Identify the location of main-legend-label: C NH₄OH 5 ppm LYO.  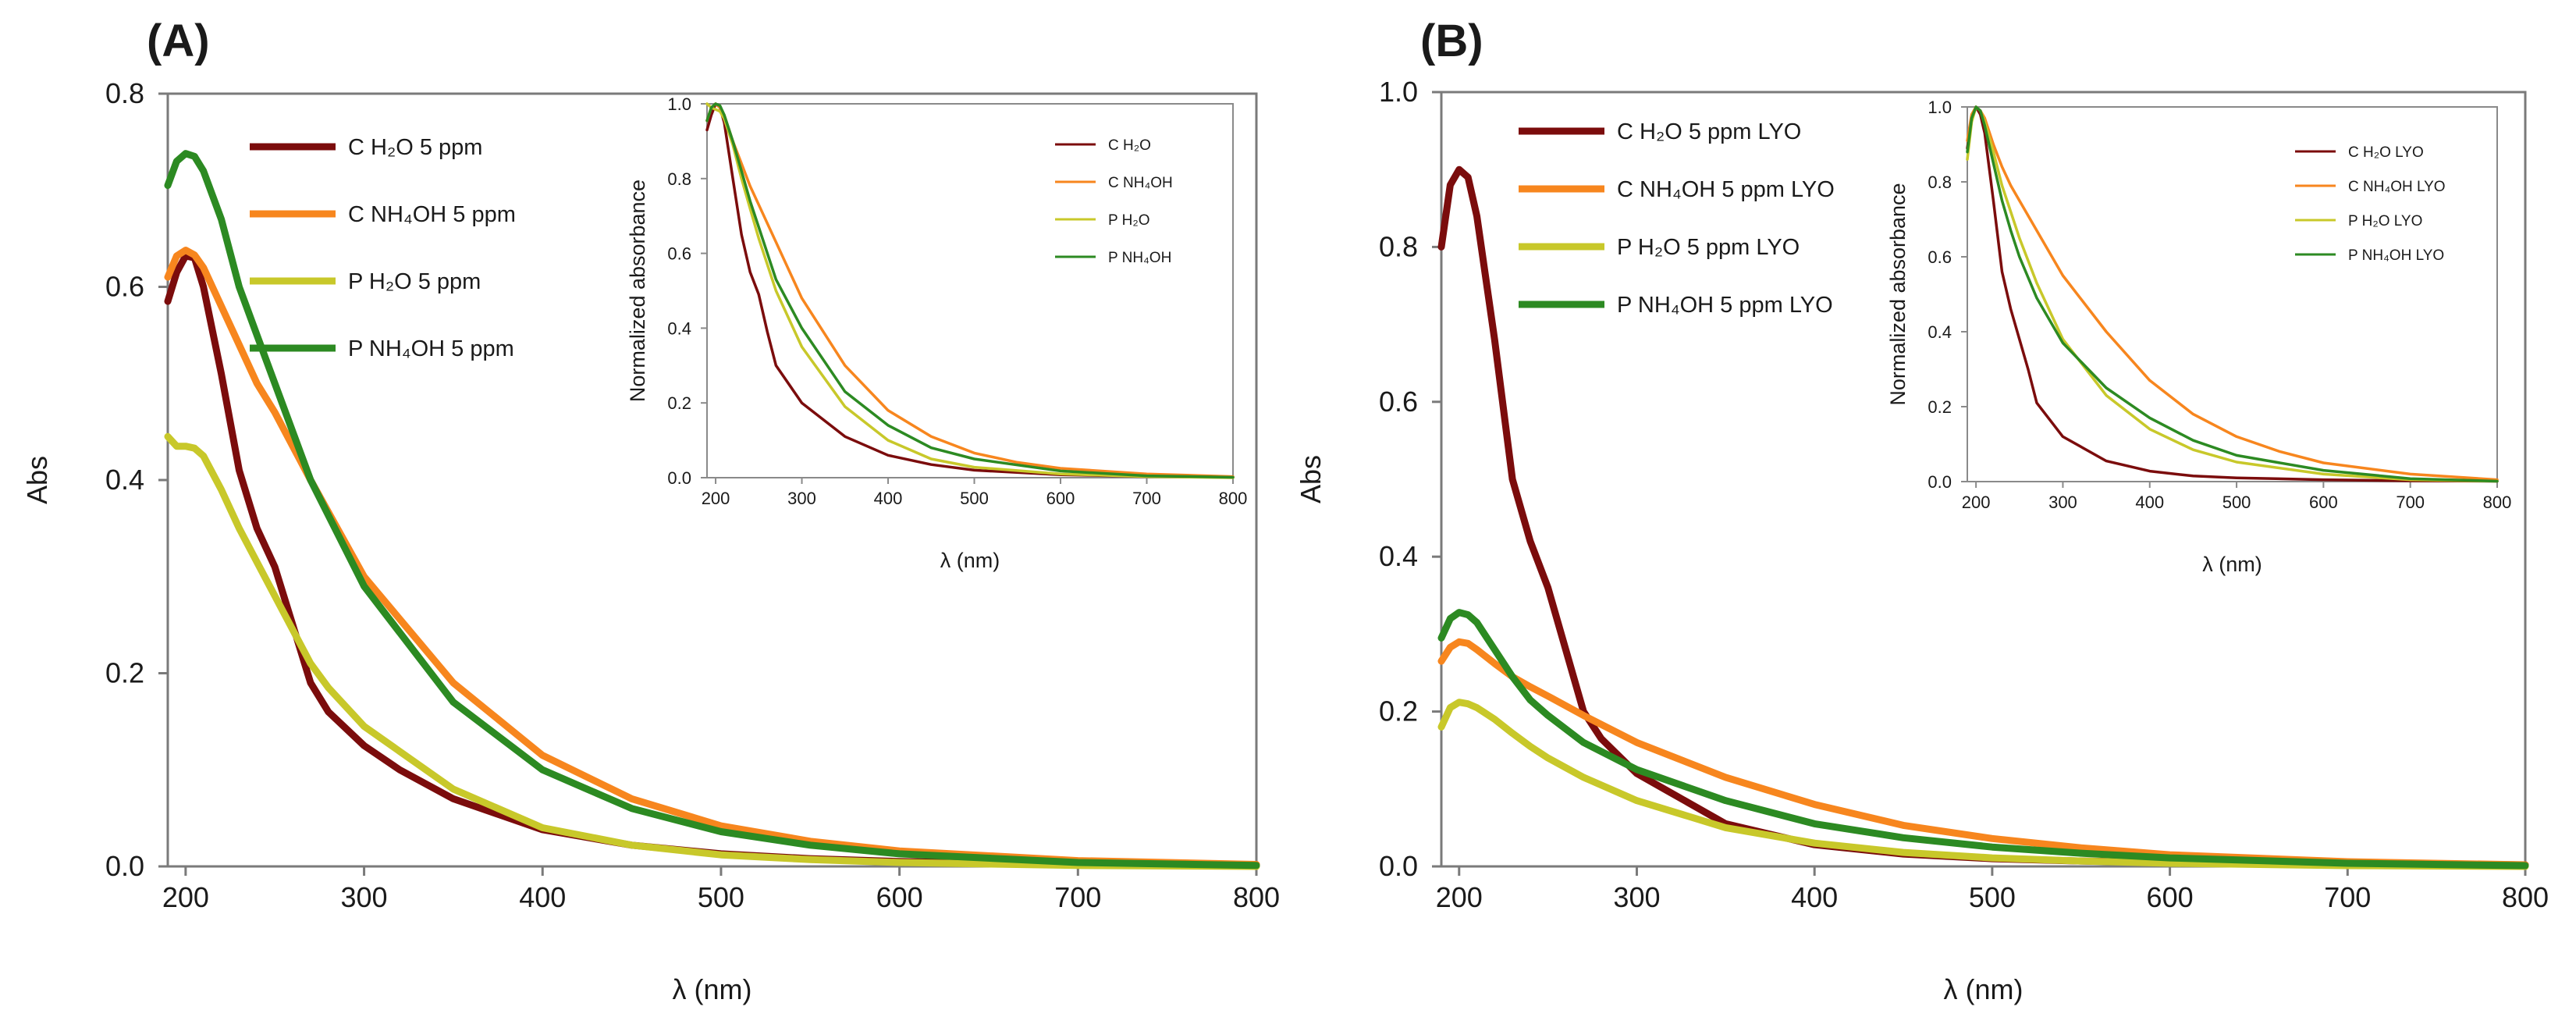
(1726, 189).